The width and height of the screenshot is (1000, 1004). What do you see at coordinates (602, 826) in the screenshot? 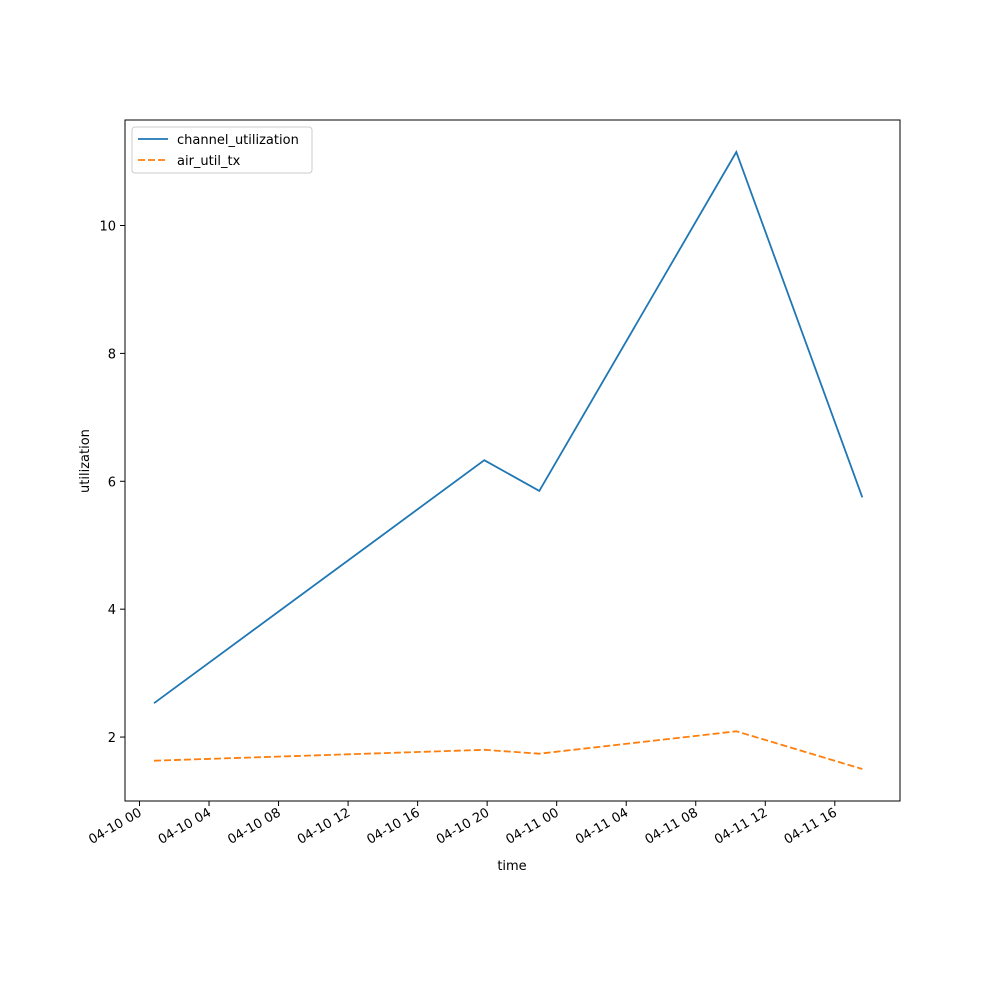
I see `x-tick-label: 04-11 04` at bounding box center [602, 826].